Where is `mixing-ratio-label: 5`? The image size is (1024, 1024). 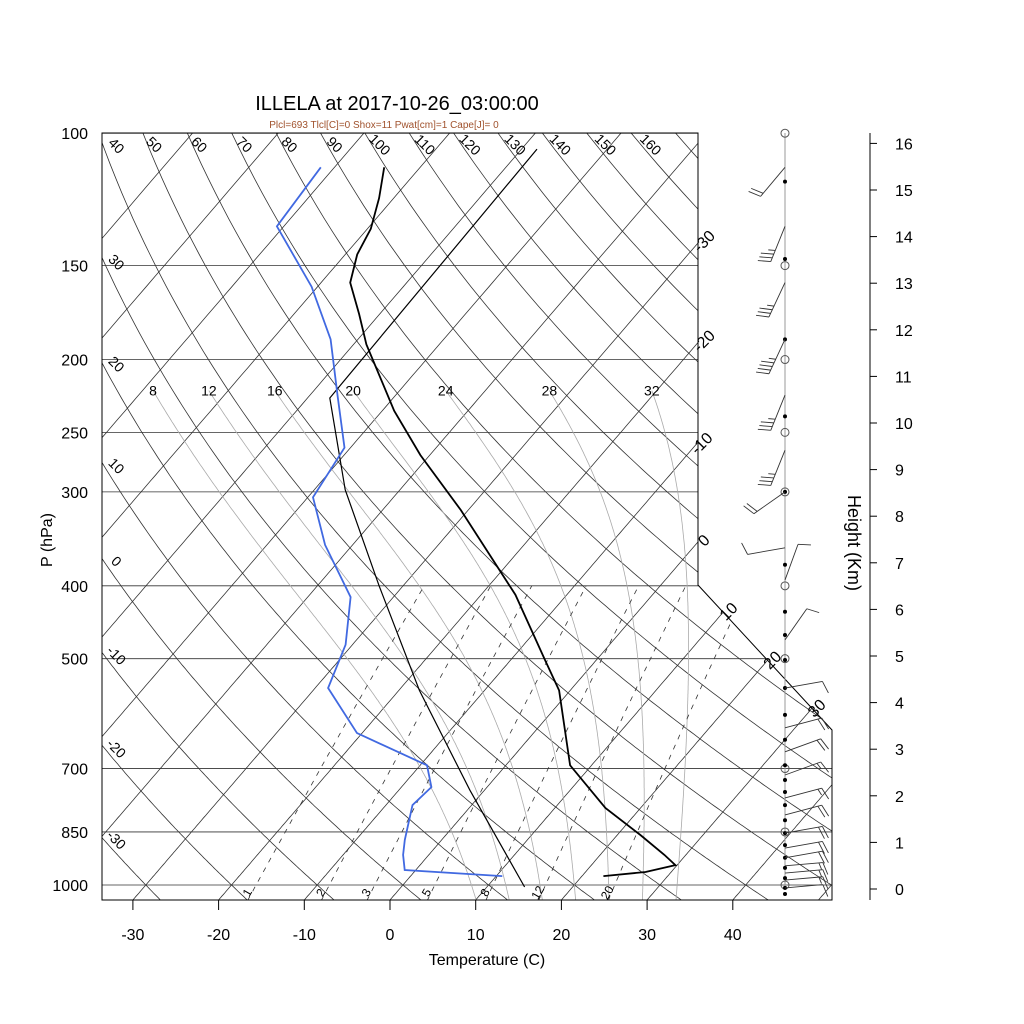 mixing-ratio-label: 5 is located at coordinates (427, 892).